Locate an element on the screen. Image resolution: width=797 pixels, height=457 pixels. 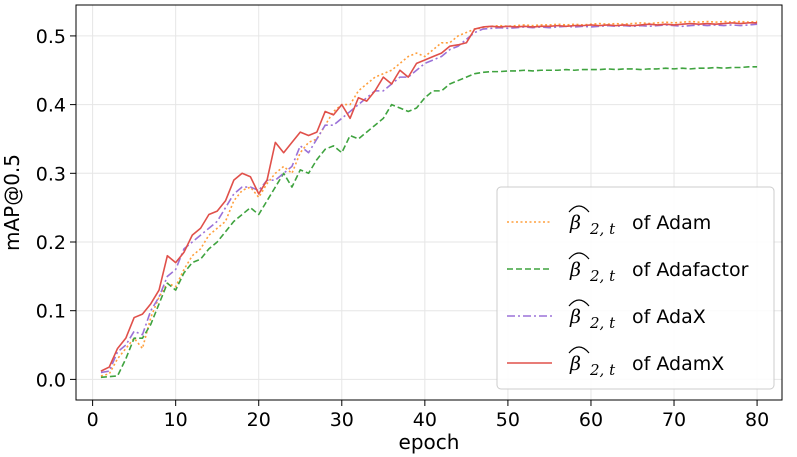
y-tick-label: 0.0 is located at coordinates (51, 380).